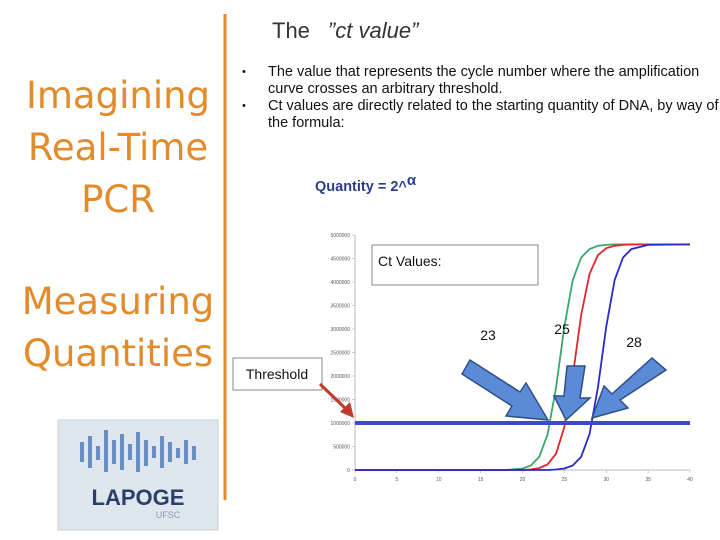  Describe the element at coordinates (341, 354) in the screenshot. I see `y-tick-label: 2500000` at that location.